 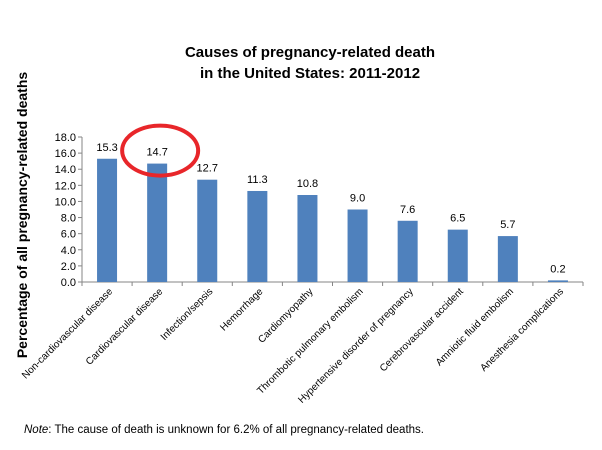 What do you see at coordinates (457, 219) in the screenshot?
I see `data-label: 6.5` at bounding box center [457, 219].